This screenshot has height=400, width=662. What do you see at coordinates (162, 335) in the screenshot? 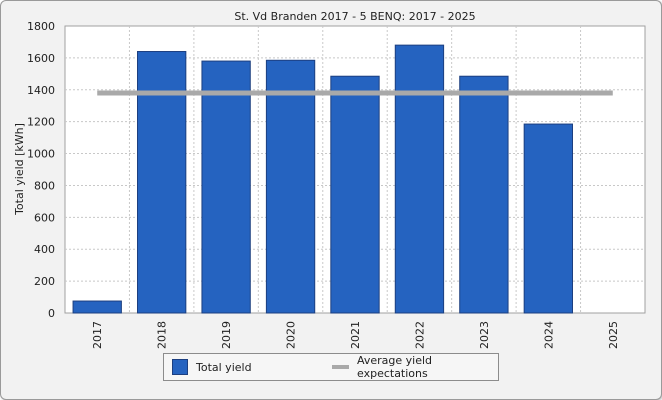
I see `x-tick-label: 2018` at bounding box center [162, 335].